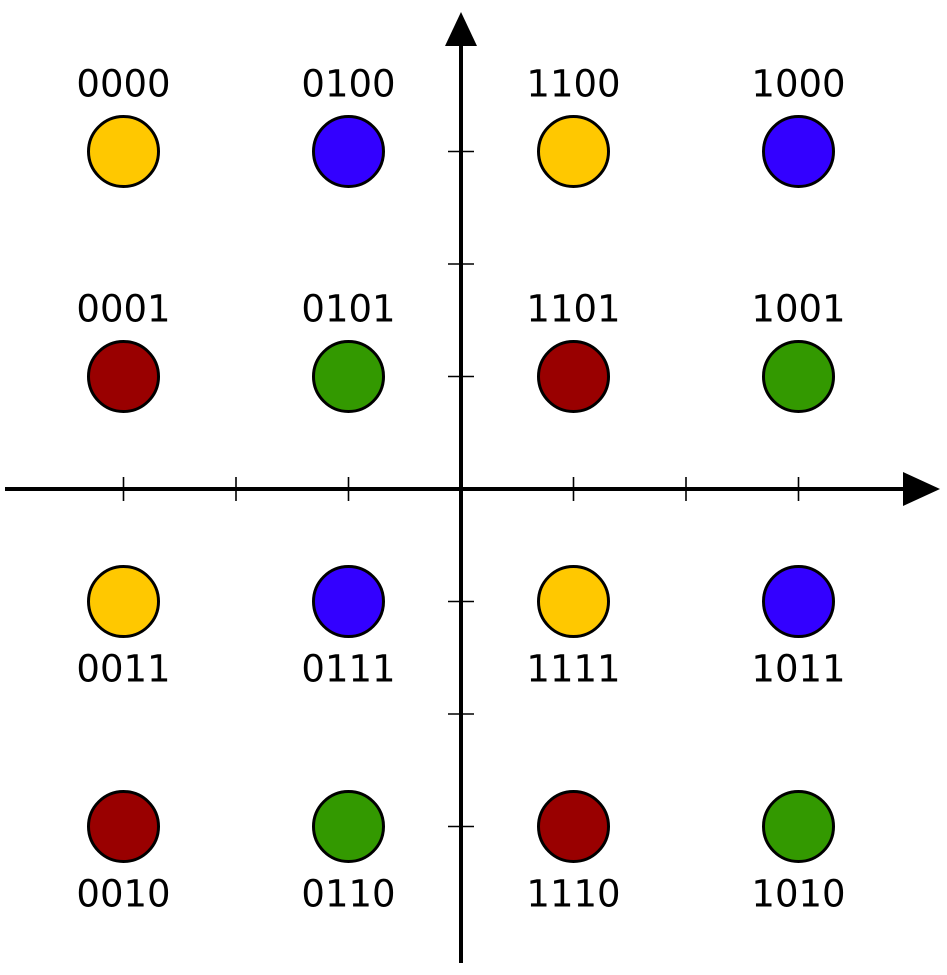 The height and width of the screenshot is (975, 947). I want to click on constellation-point: 0101, so click(348, 350).